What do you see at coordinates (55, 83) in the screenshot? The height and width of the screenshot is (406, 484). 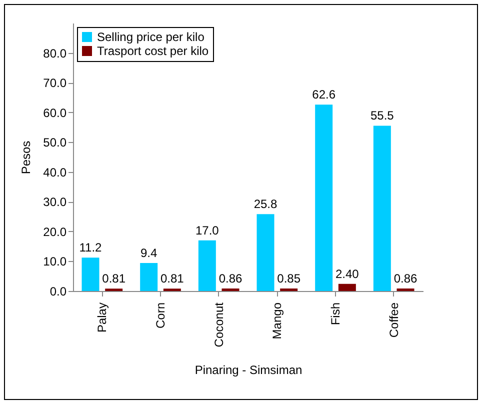 I see `y-tick-label: 70.0` at bounding box center [55, 83].